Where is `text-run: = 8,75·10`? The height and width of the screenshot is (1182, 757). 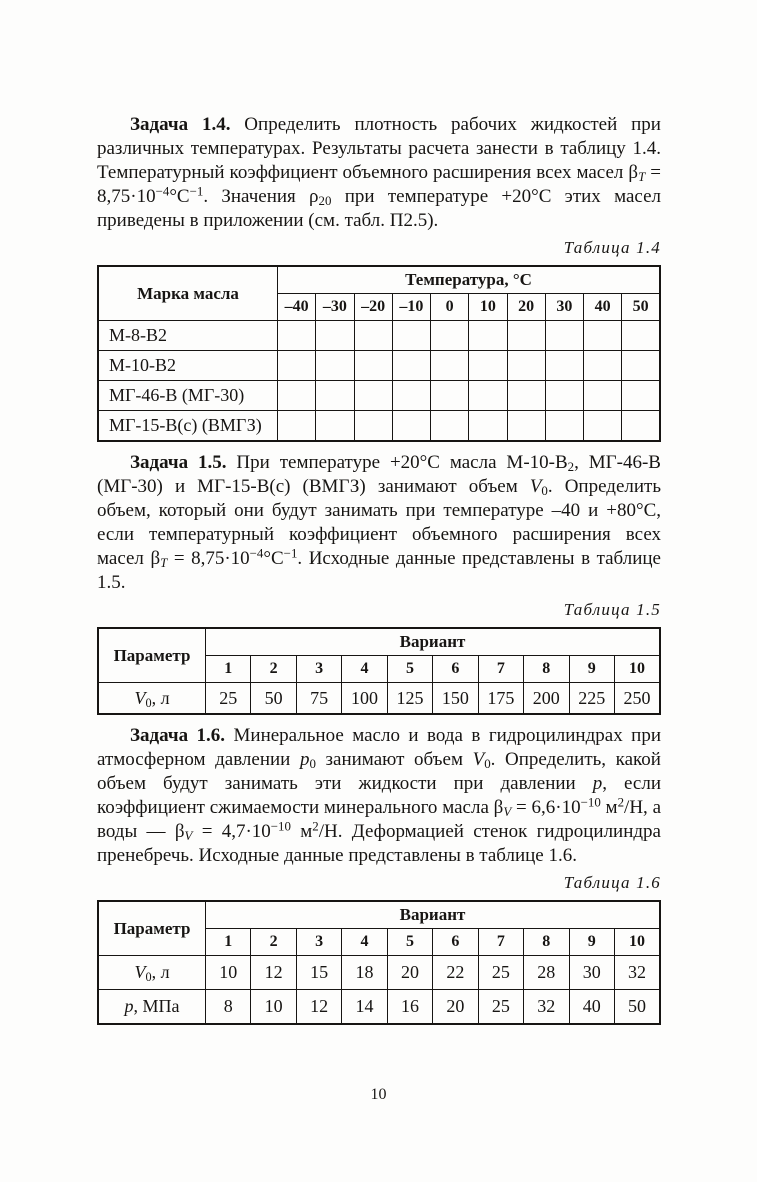 text-run: = 8,75·10 is located at coordinates (379, 184).